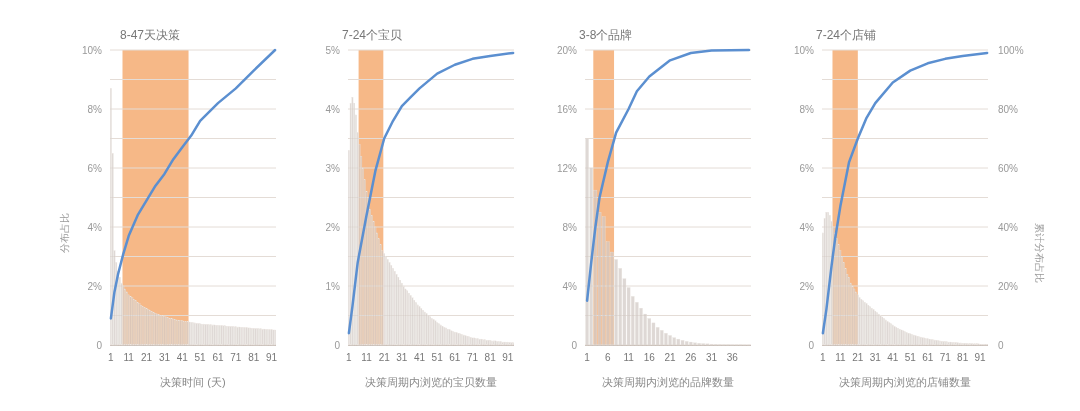 The width and height of the screenshot is (1080, 411). I want to click on chart-title: 7-24个店铺, so click(846, 35).